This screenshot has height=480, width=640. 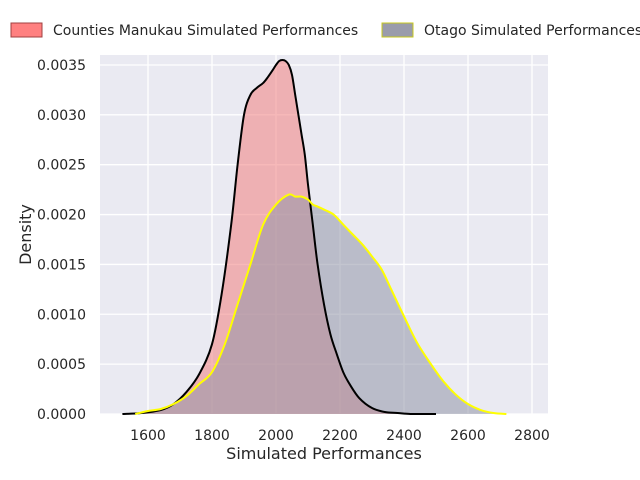 I want to click on legend-label-0: Counties Manukau Simulated Performances, so click(x=205, y=31).